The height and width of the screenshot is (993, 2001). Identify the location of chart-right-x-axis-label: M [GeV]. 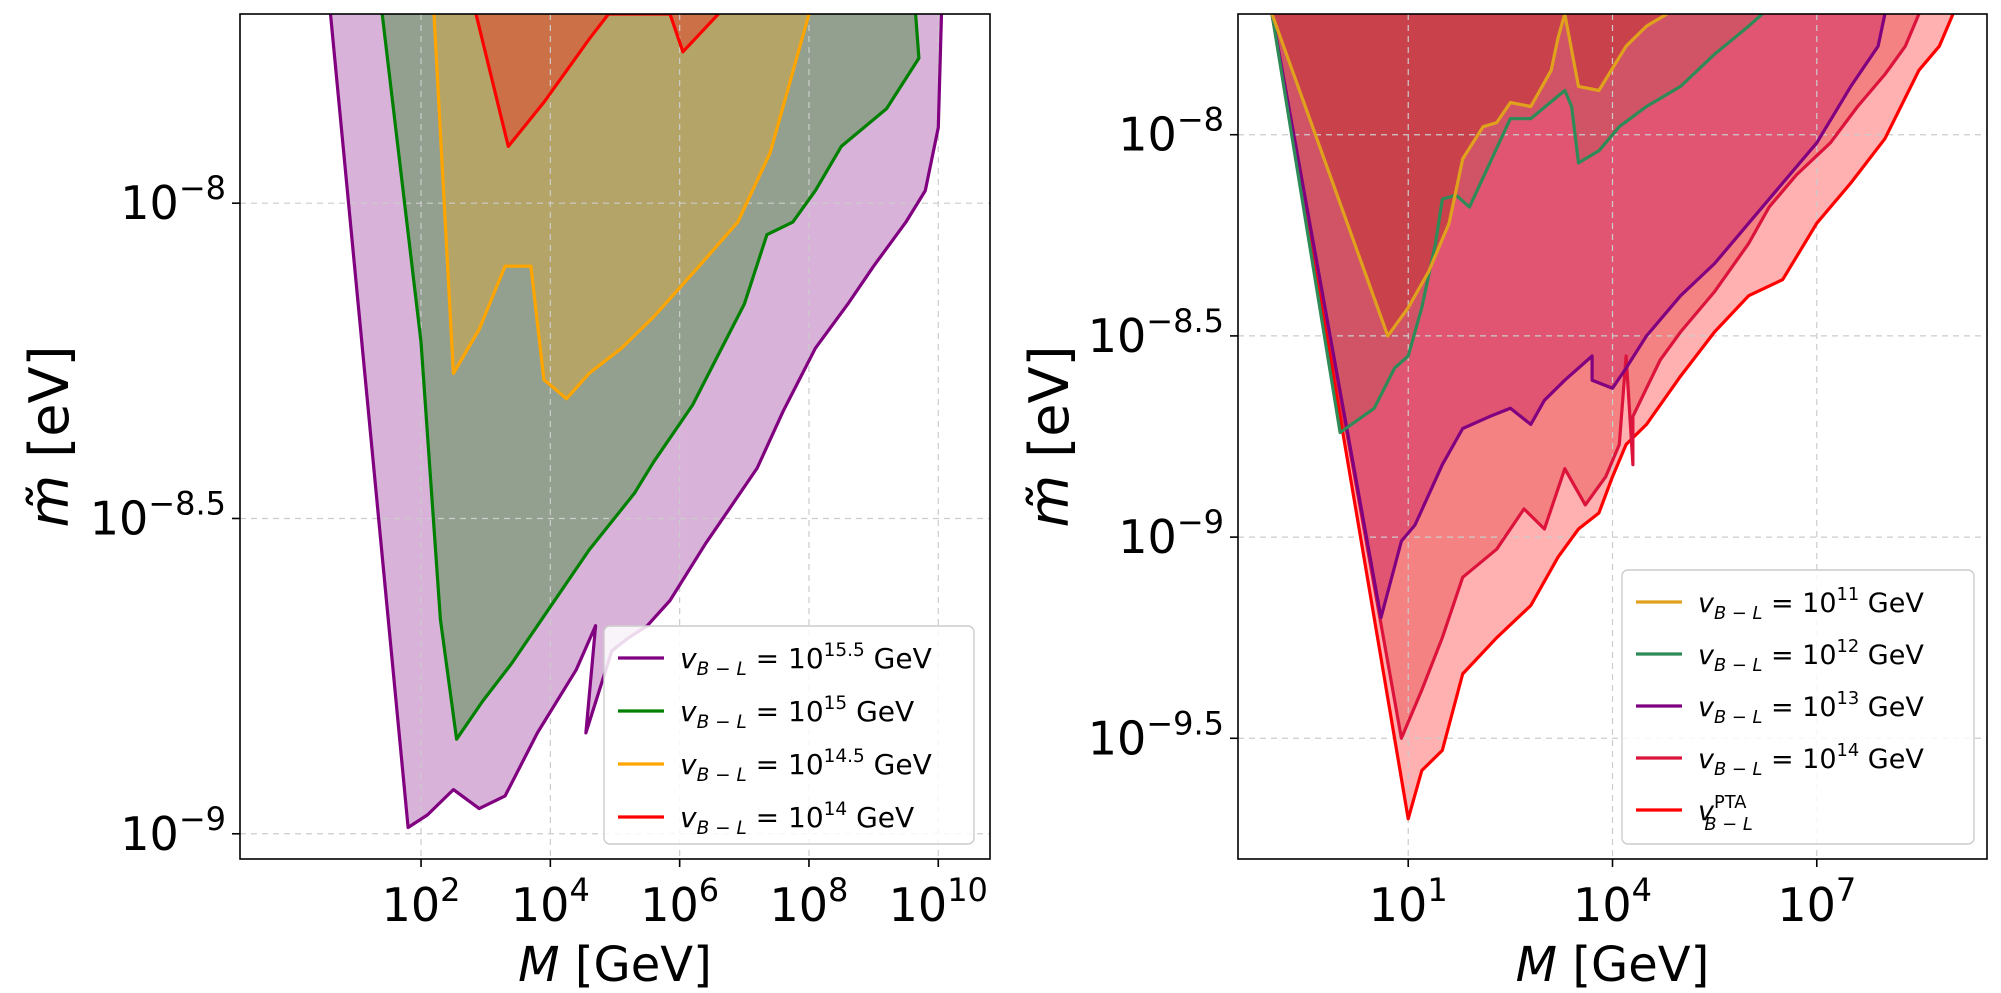
(1613, 965).